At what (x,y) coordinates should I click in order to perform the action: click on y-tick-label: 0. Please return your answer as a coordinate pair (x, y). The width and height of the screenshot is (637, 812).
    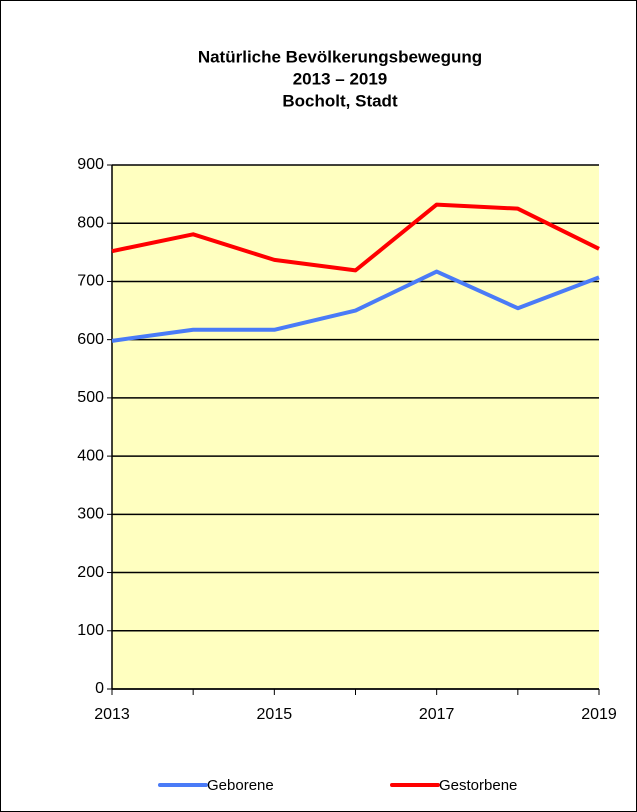
    Looking at the image, I should click on (99, 688).